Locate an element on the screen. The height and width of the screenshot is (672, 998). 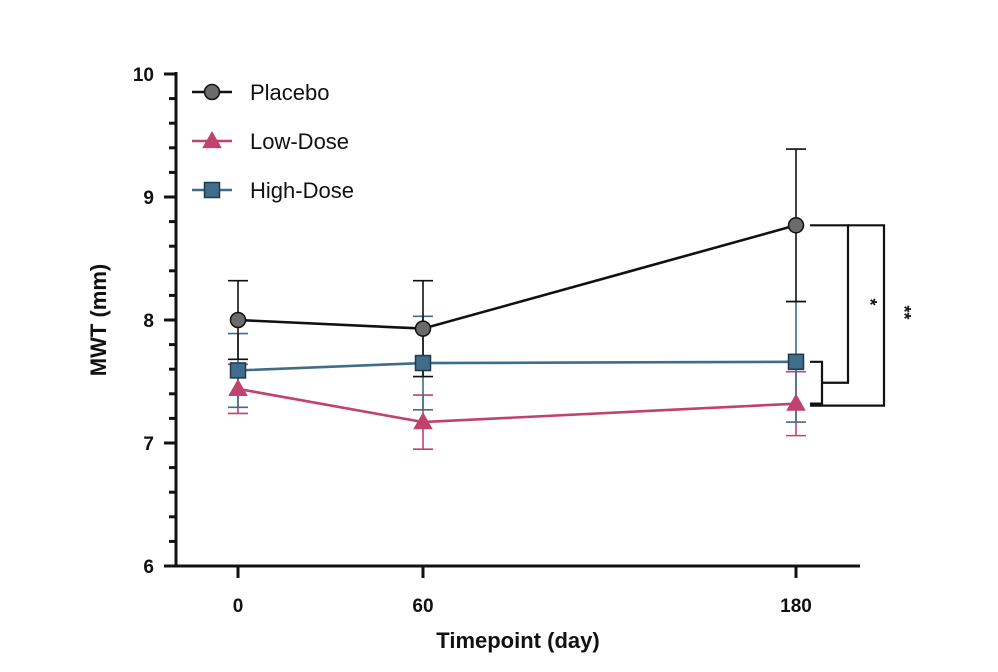
series-placebo-line is located at coordinates (517, 277).